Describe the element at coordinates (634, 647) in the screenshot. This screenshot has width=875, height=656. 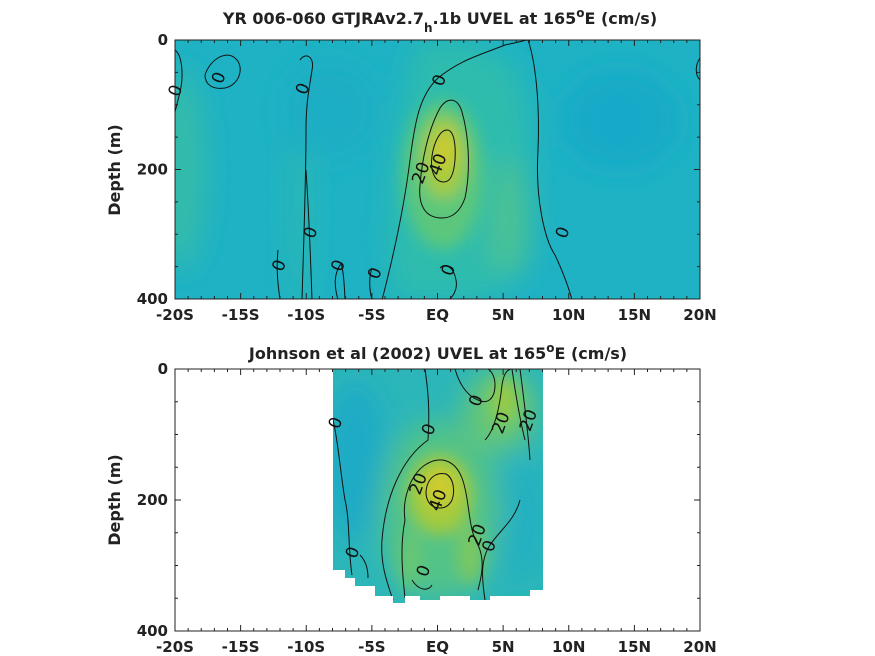
I see `bottom-x-tick-label: 15N` at that location.